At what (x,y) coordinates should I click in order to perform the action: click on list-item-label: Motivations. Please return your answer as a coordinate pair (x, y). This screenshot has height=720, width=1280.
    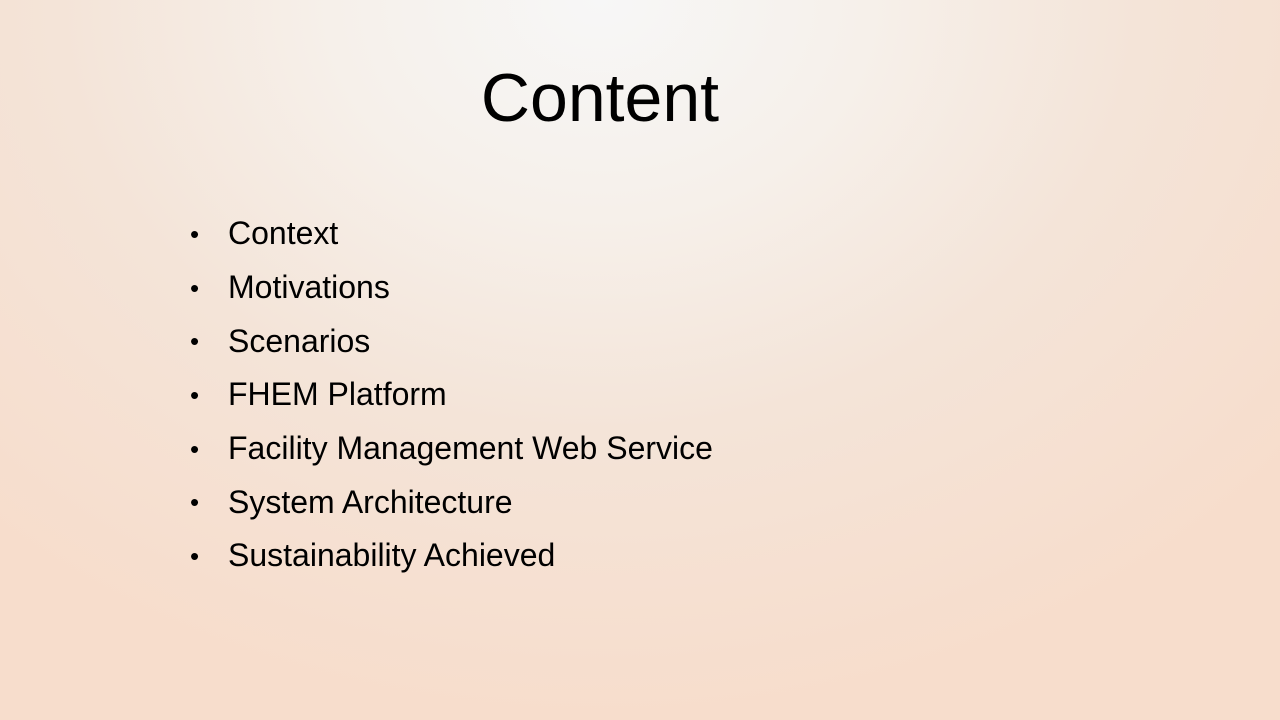
    Looking at the image, I should click on (309, 287).